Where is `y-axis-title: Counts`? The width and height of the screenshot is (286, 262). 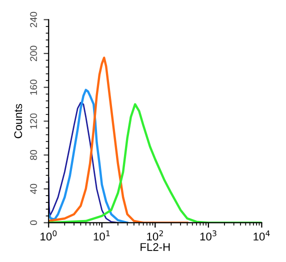 y-axis-title: Counts is located at coordinates (18, 121).